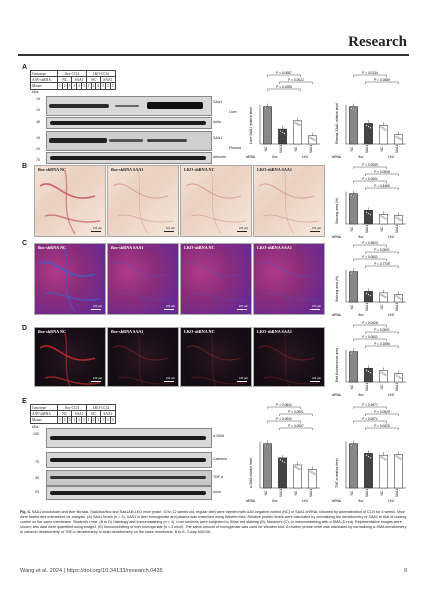 This screenshot has width=427, height=603. Describe the element at coordinates (127, 331) in the screenshot. I see `tile-label: flox-shRNA SAA1` at that location.